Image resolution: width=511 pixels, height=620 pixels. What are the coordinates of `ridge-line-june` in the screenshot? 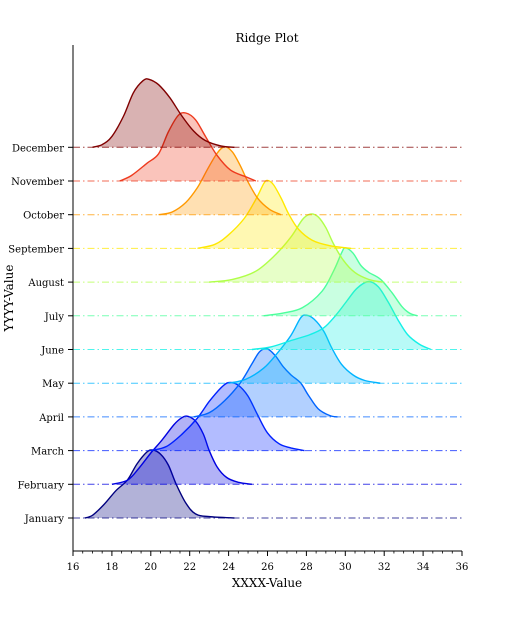 It's located at (341, 315).